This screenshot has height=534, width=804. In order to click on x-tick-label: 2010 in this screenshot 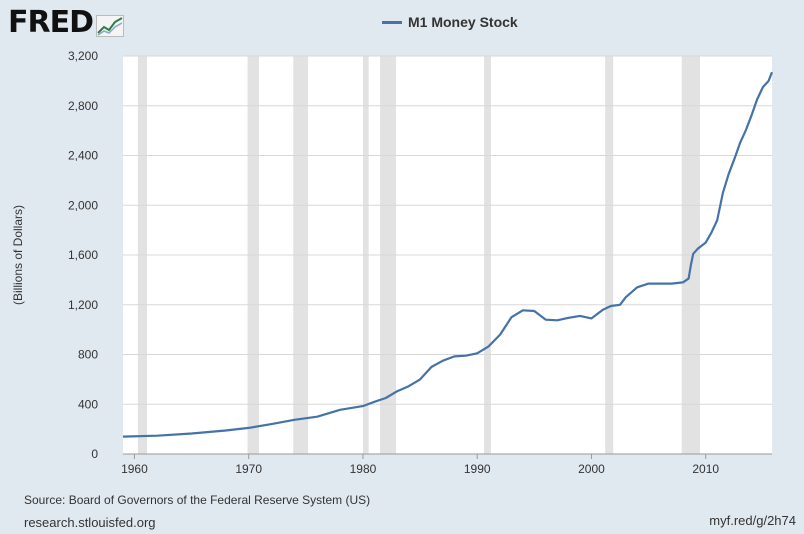, I will do `click(705, 469)`.